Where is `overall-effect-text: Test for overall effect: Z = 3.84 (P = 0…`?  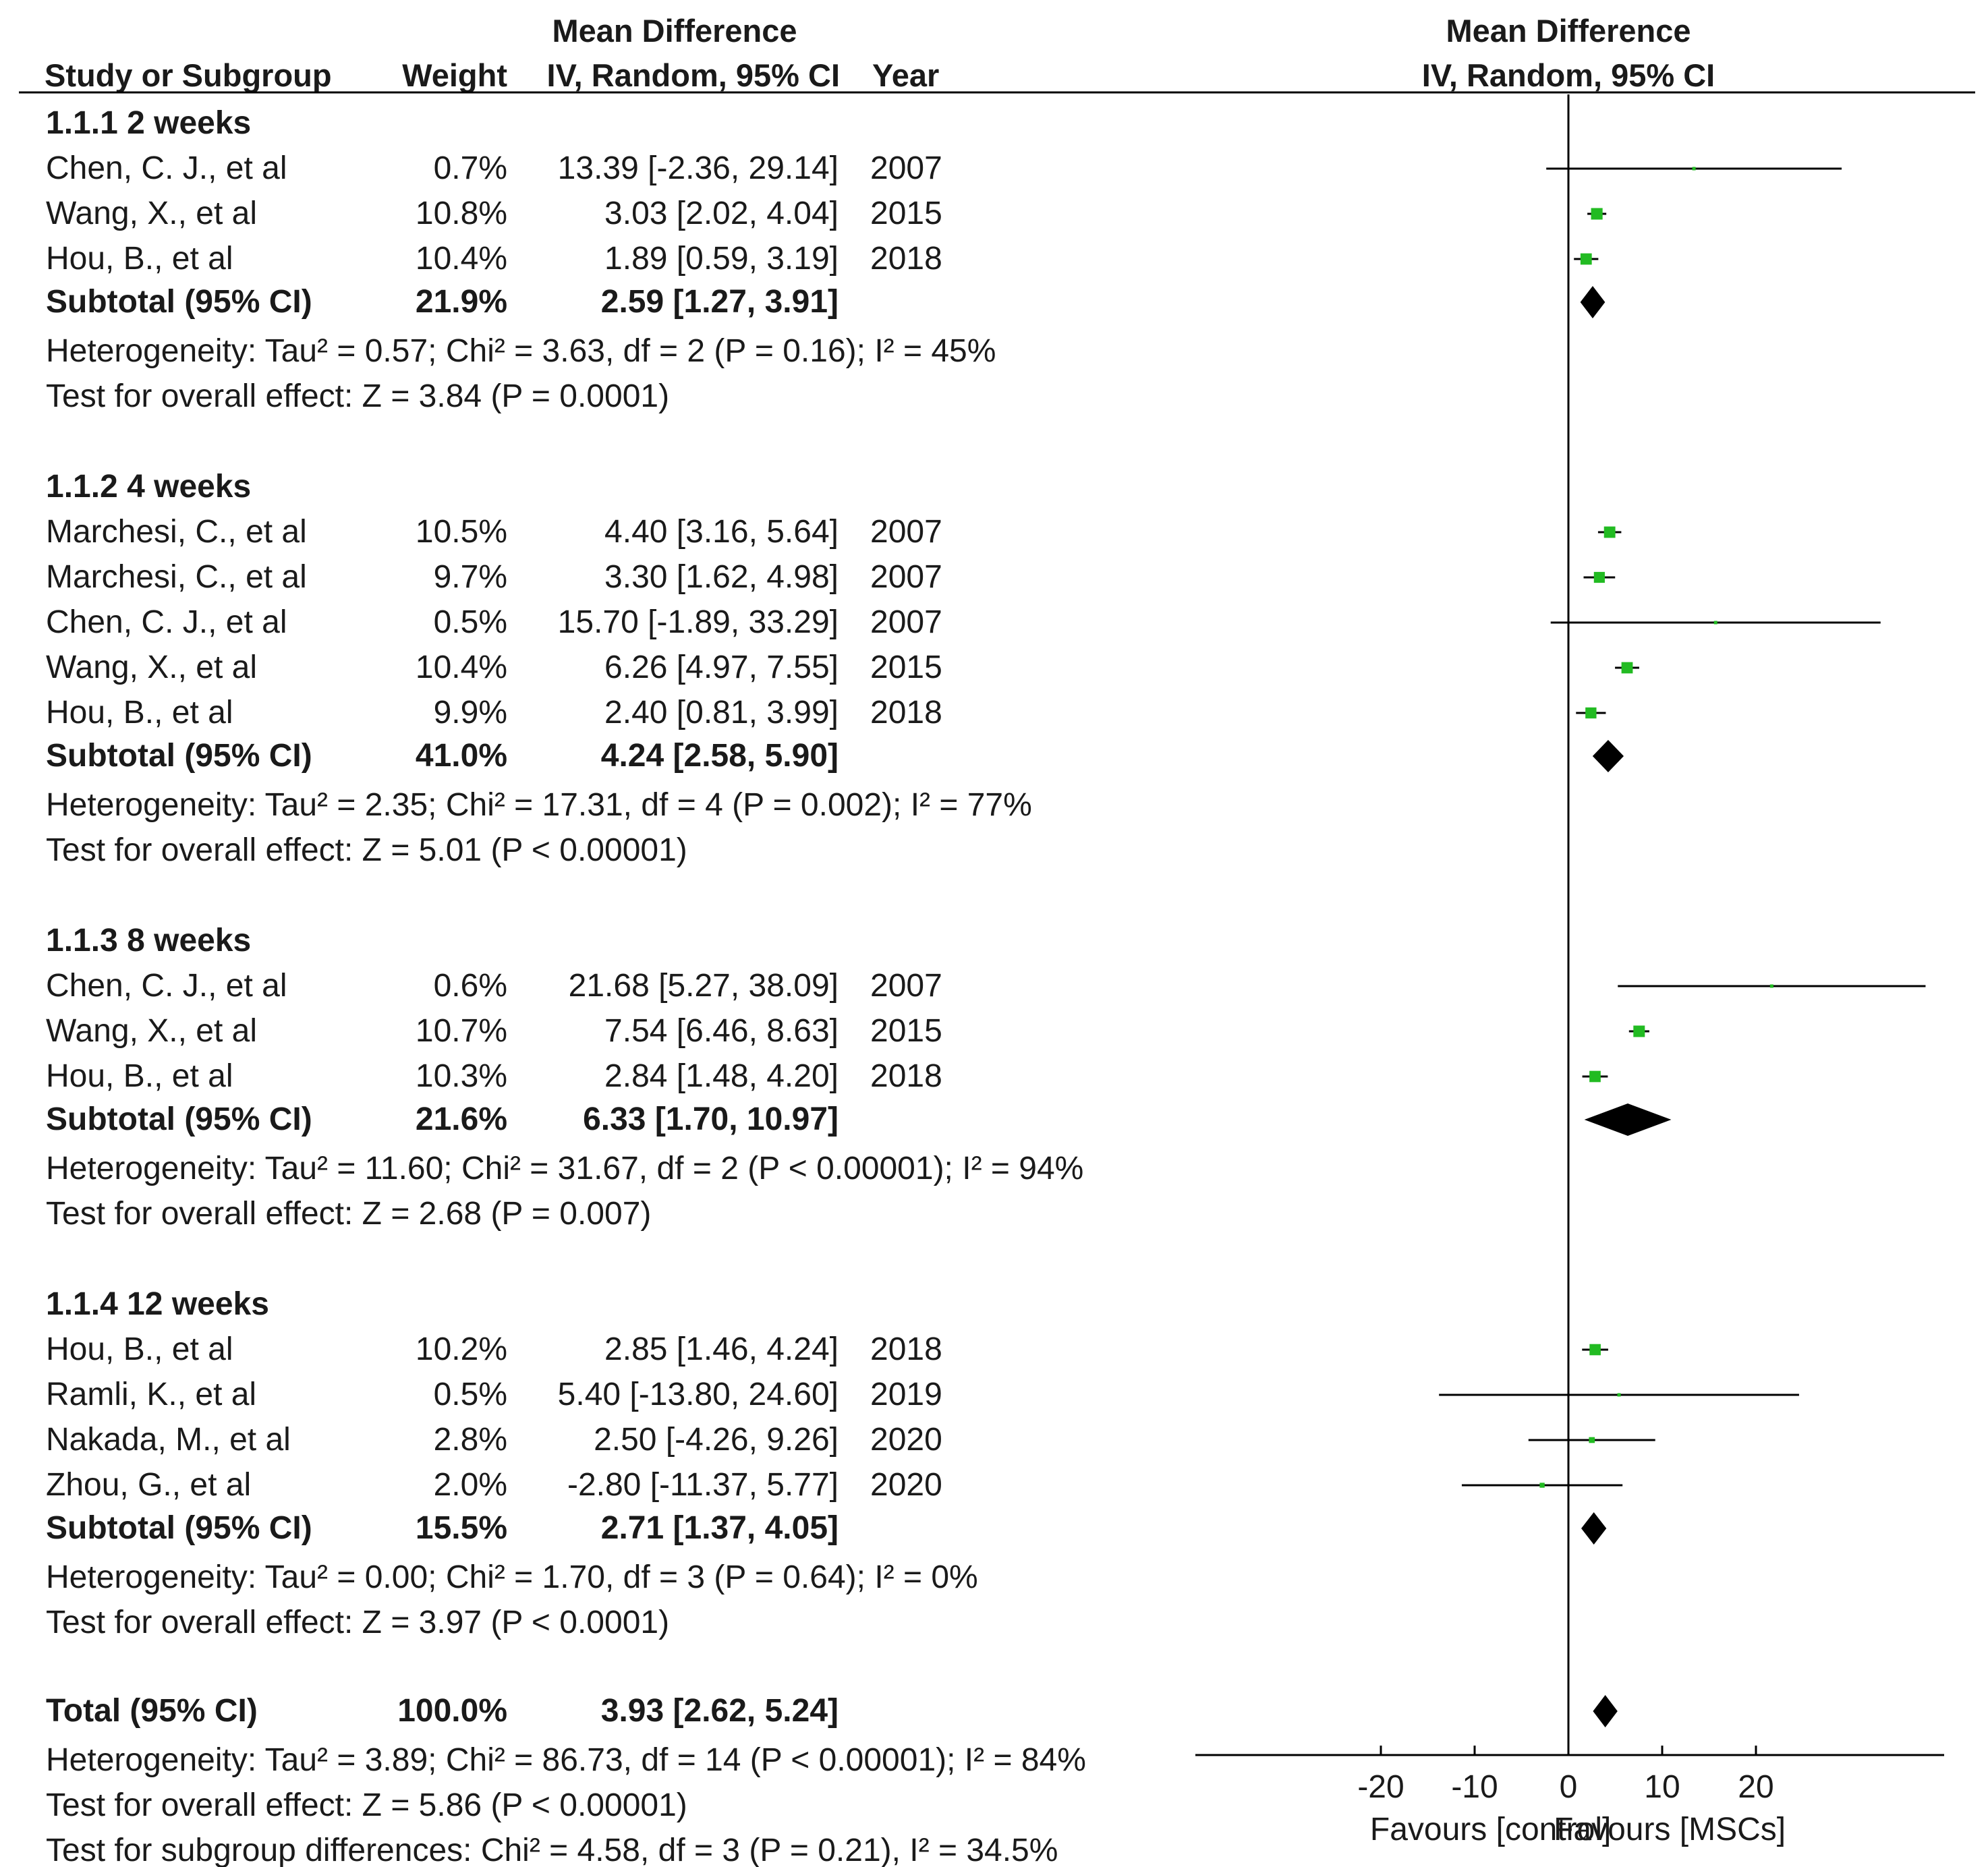 overall-effect-text: Test for overall effect: Z = 3.84 (P = 0… is located at coordinates (357, 396).